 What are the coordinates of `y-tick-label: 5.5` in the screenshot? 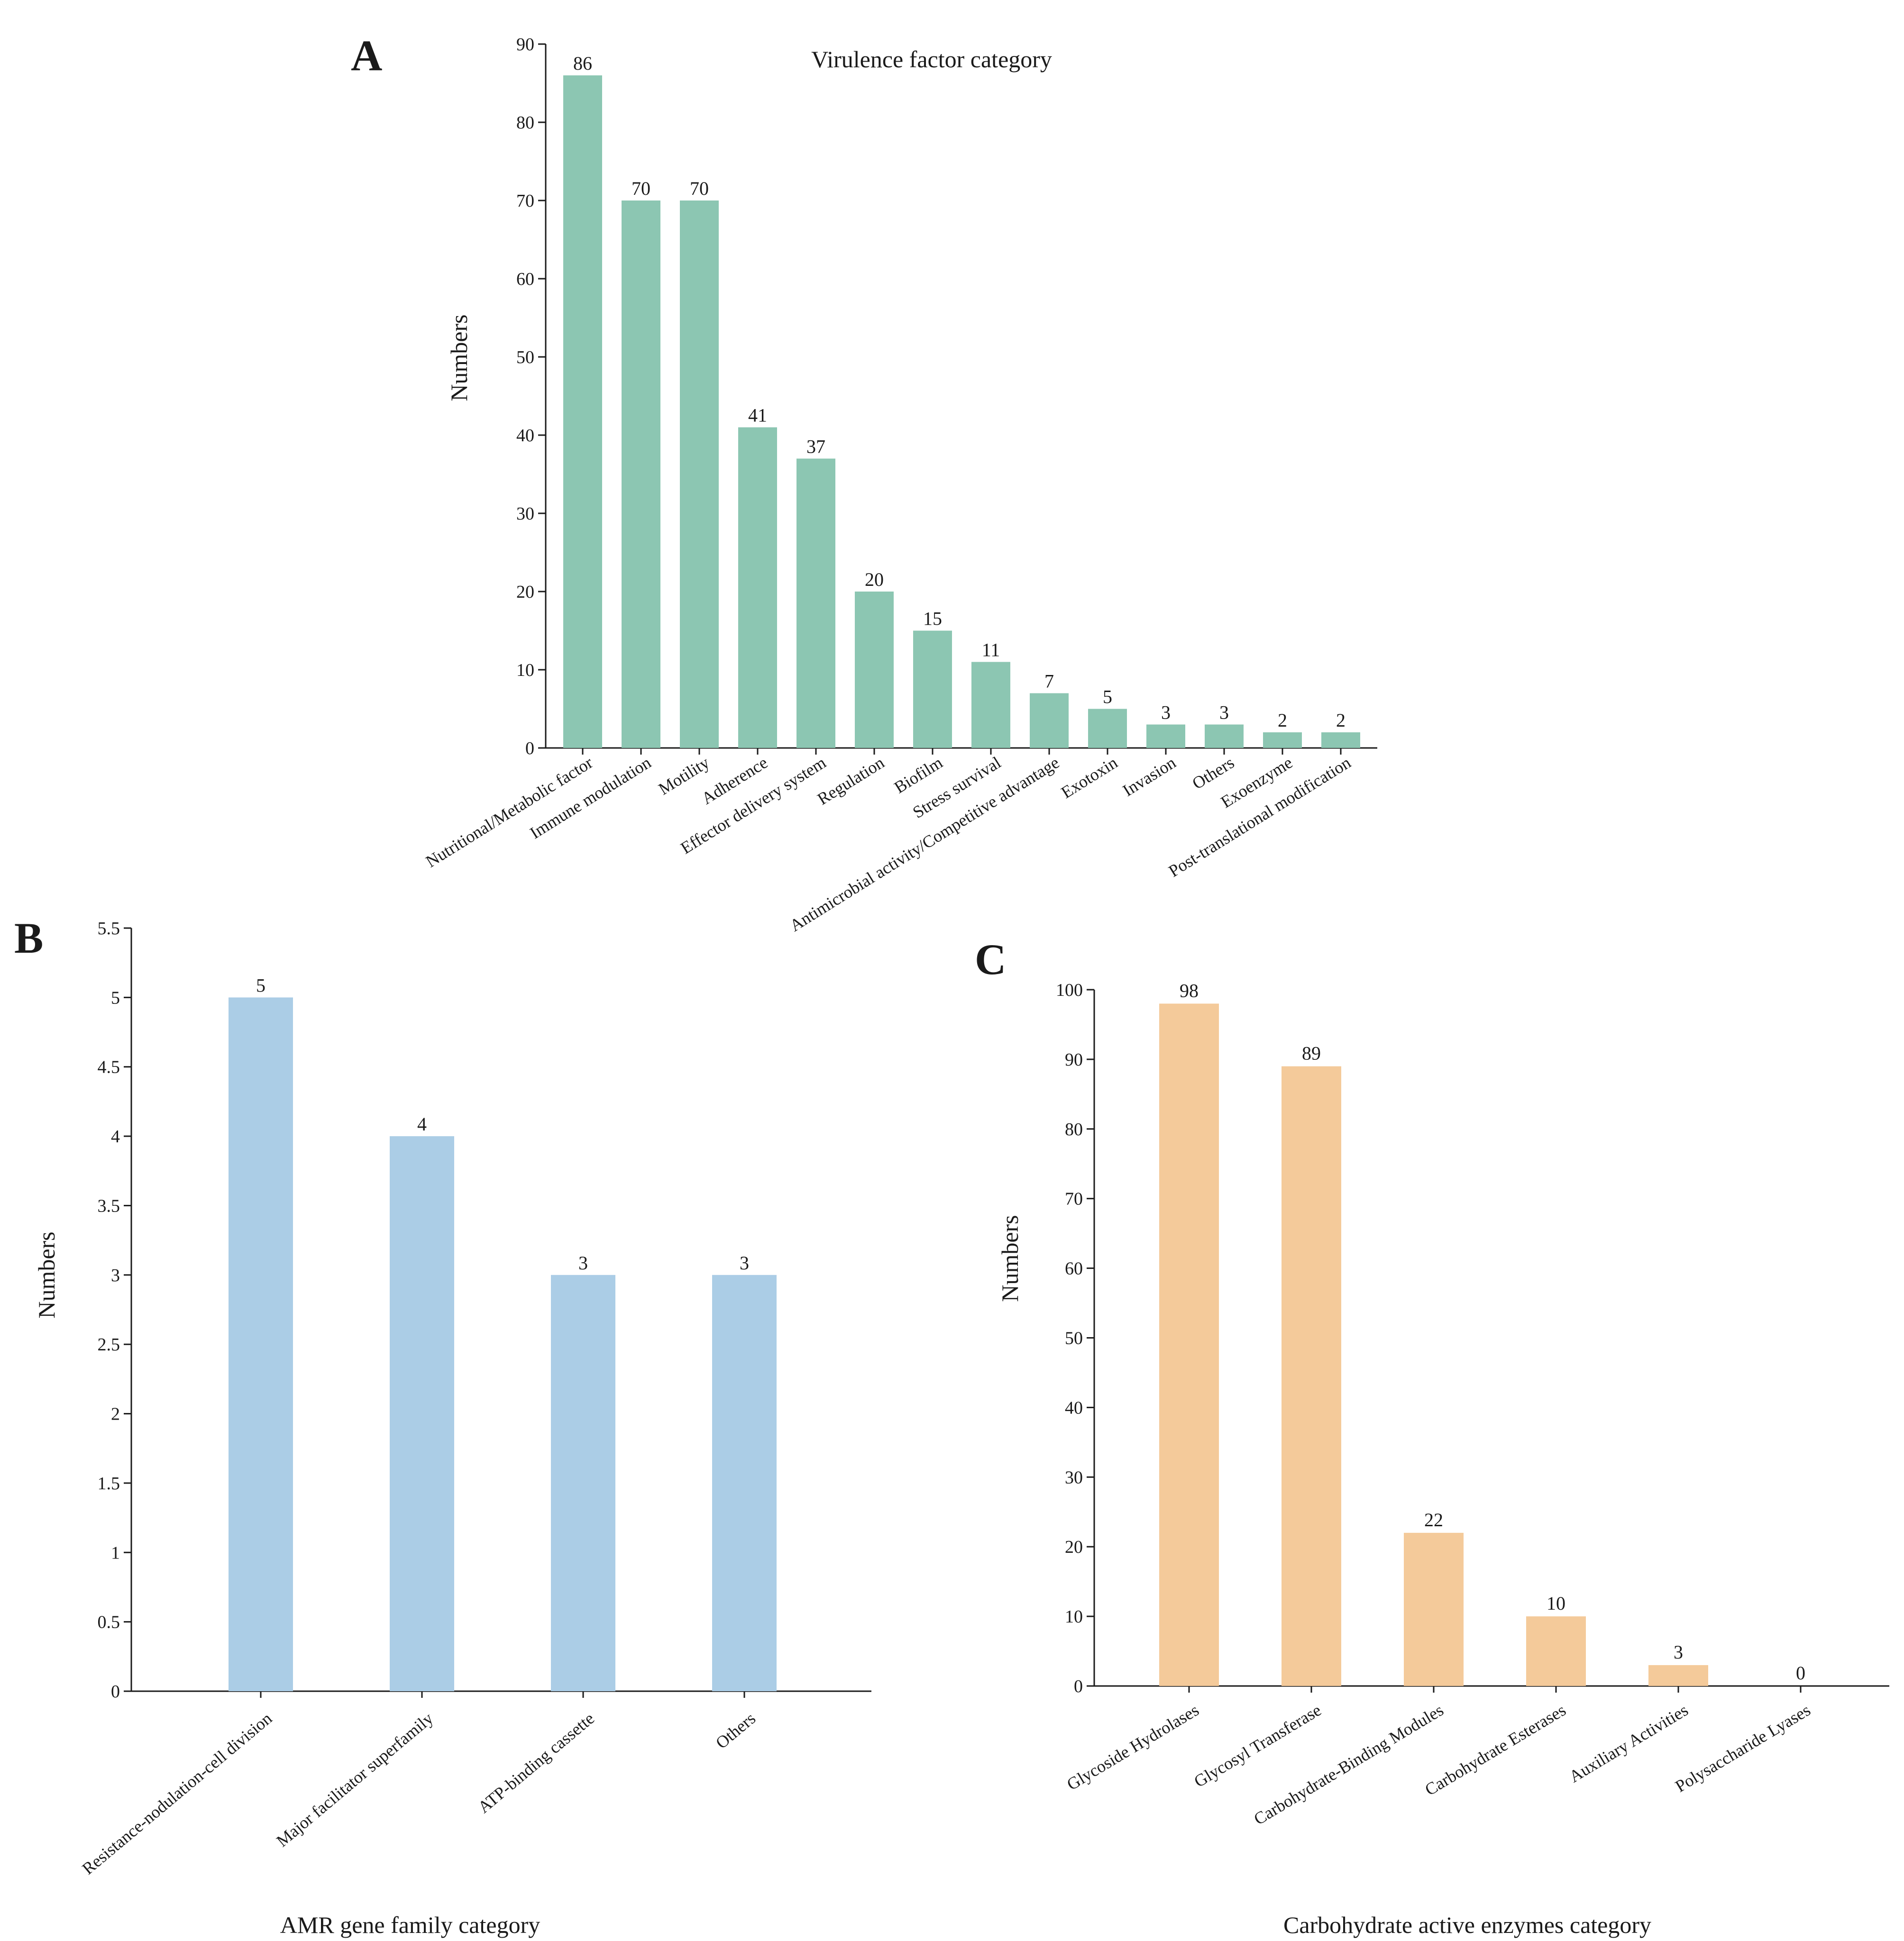 It's located at (109, 929).